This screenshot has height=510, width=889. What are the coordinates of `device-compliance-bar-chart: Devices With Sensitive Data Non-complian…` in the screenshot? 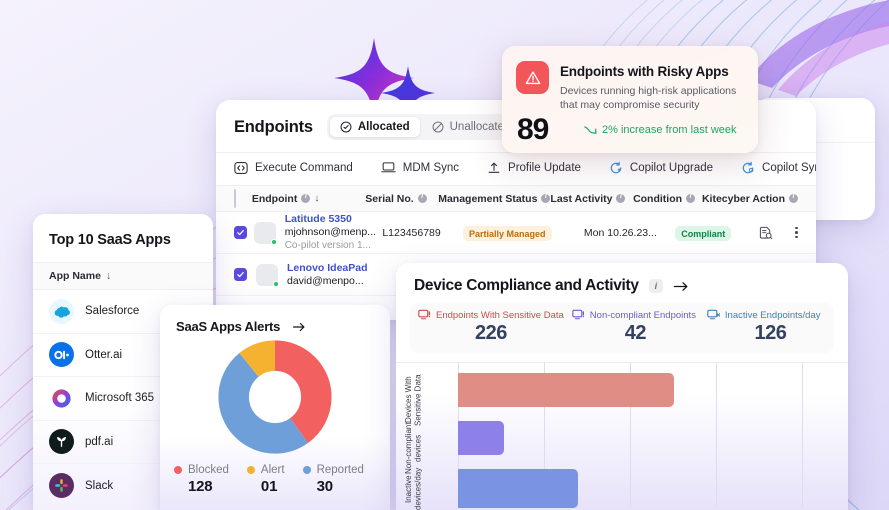 It's located at (622, 436).